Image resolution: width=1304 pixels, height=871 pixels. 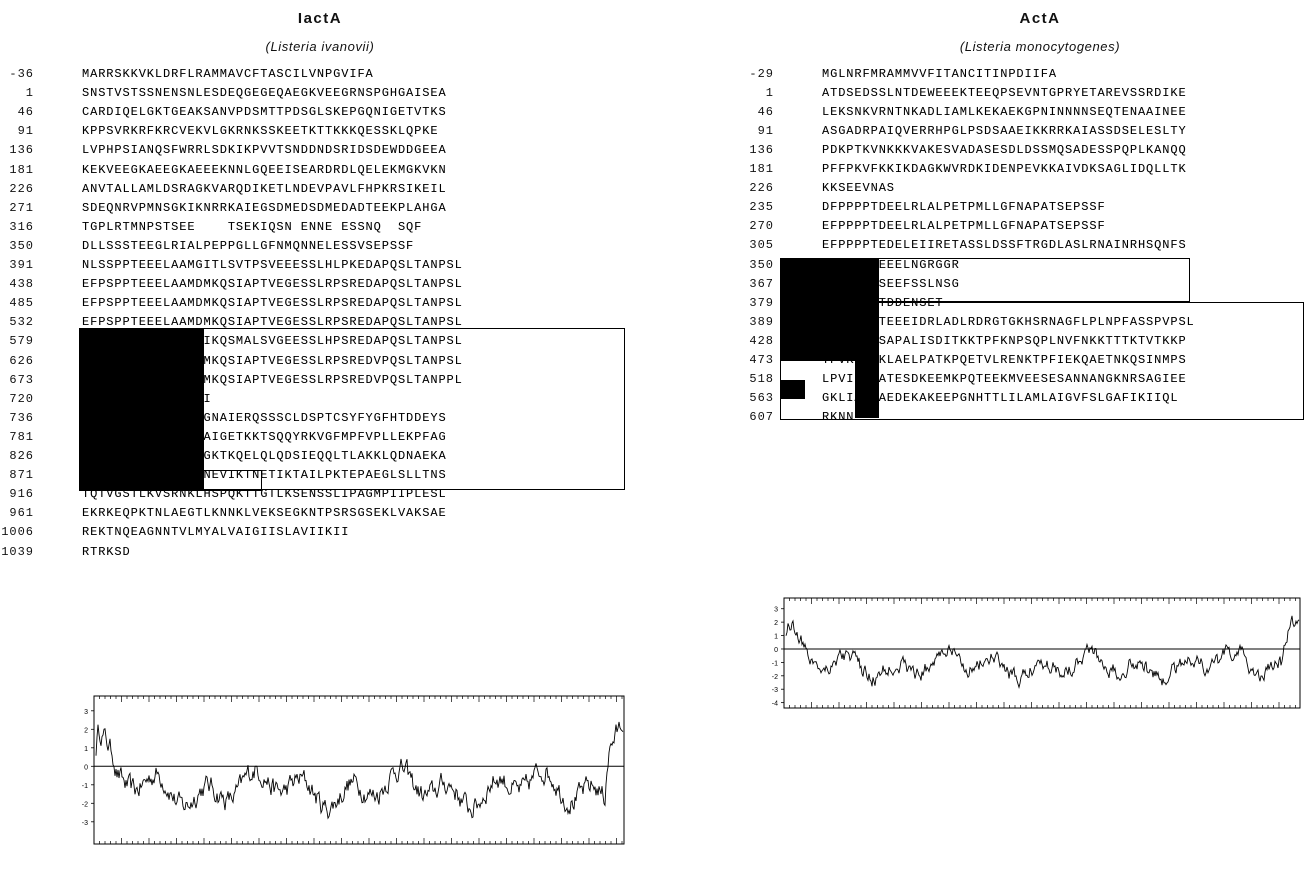 What do you see at coordinates (25, 112) in the screenshot?
I see `residue-number: 46` at bounding box center [25, 112].